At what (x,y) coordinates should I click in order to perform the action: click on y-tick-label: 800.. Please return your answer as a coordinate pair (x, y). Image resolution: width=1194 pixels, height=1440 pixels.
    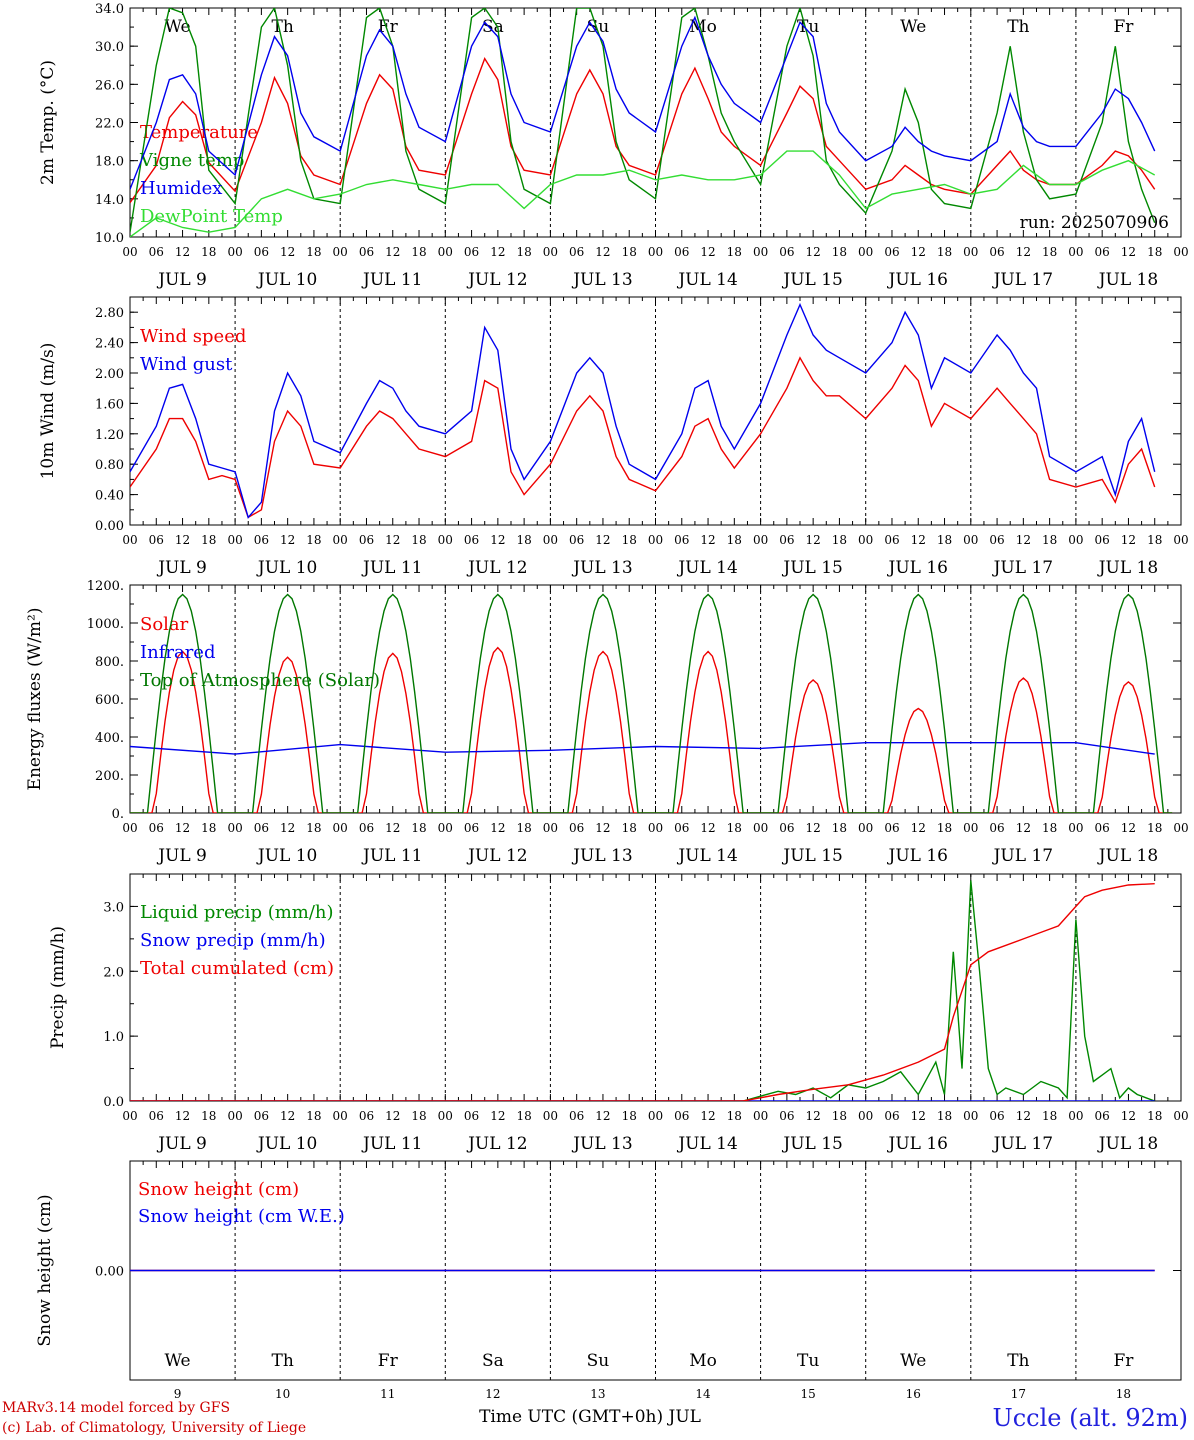
    Looking at the image, I should click on (109, 662).